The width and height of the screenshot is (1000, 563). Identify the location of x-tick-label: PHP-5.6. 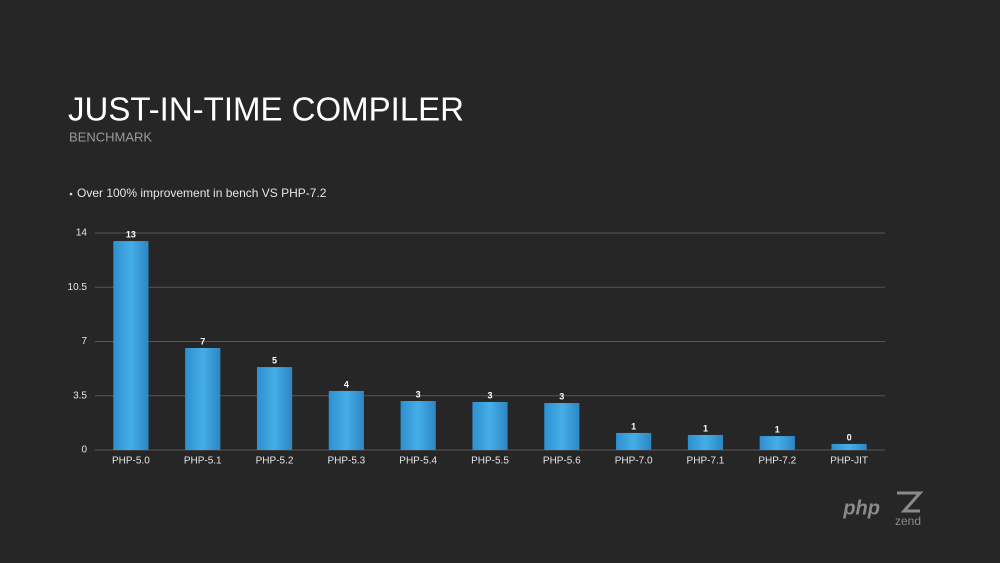
(562, 461).